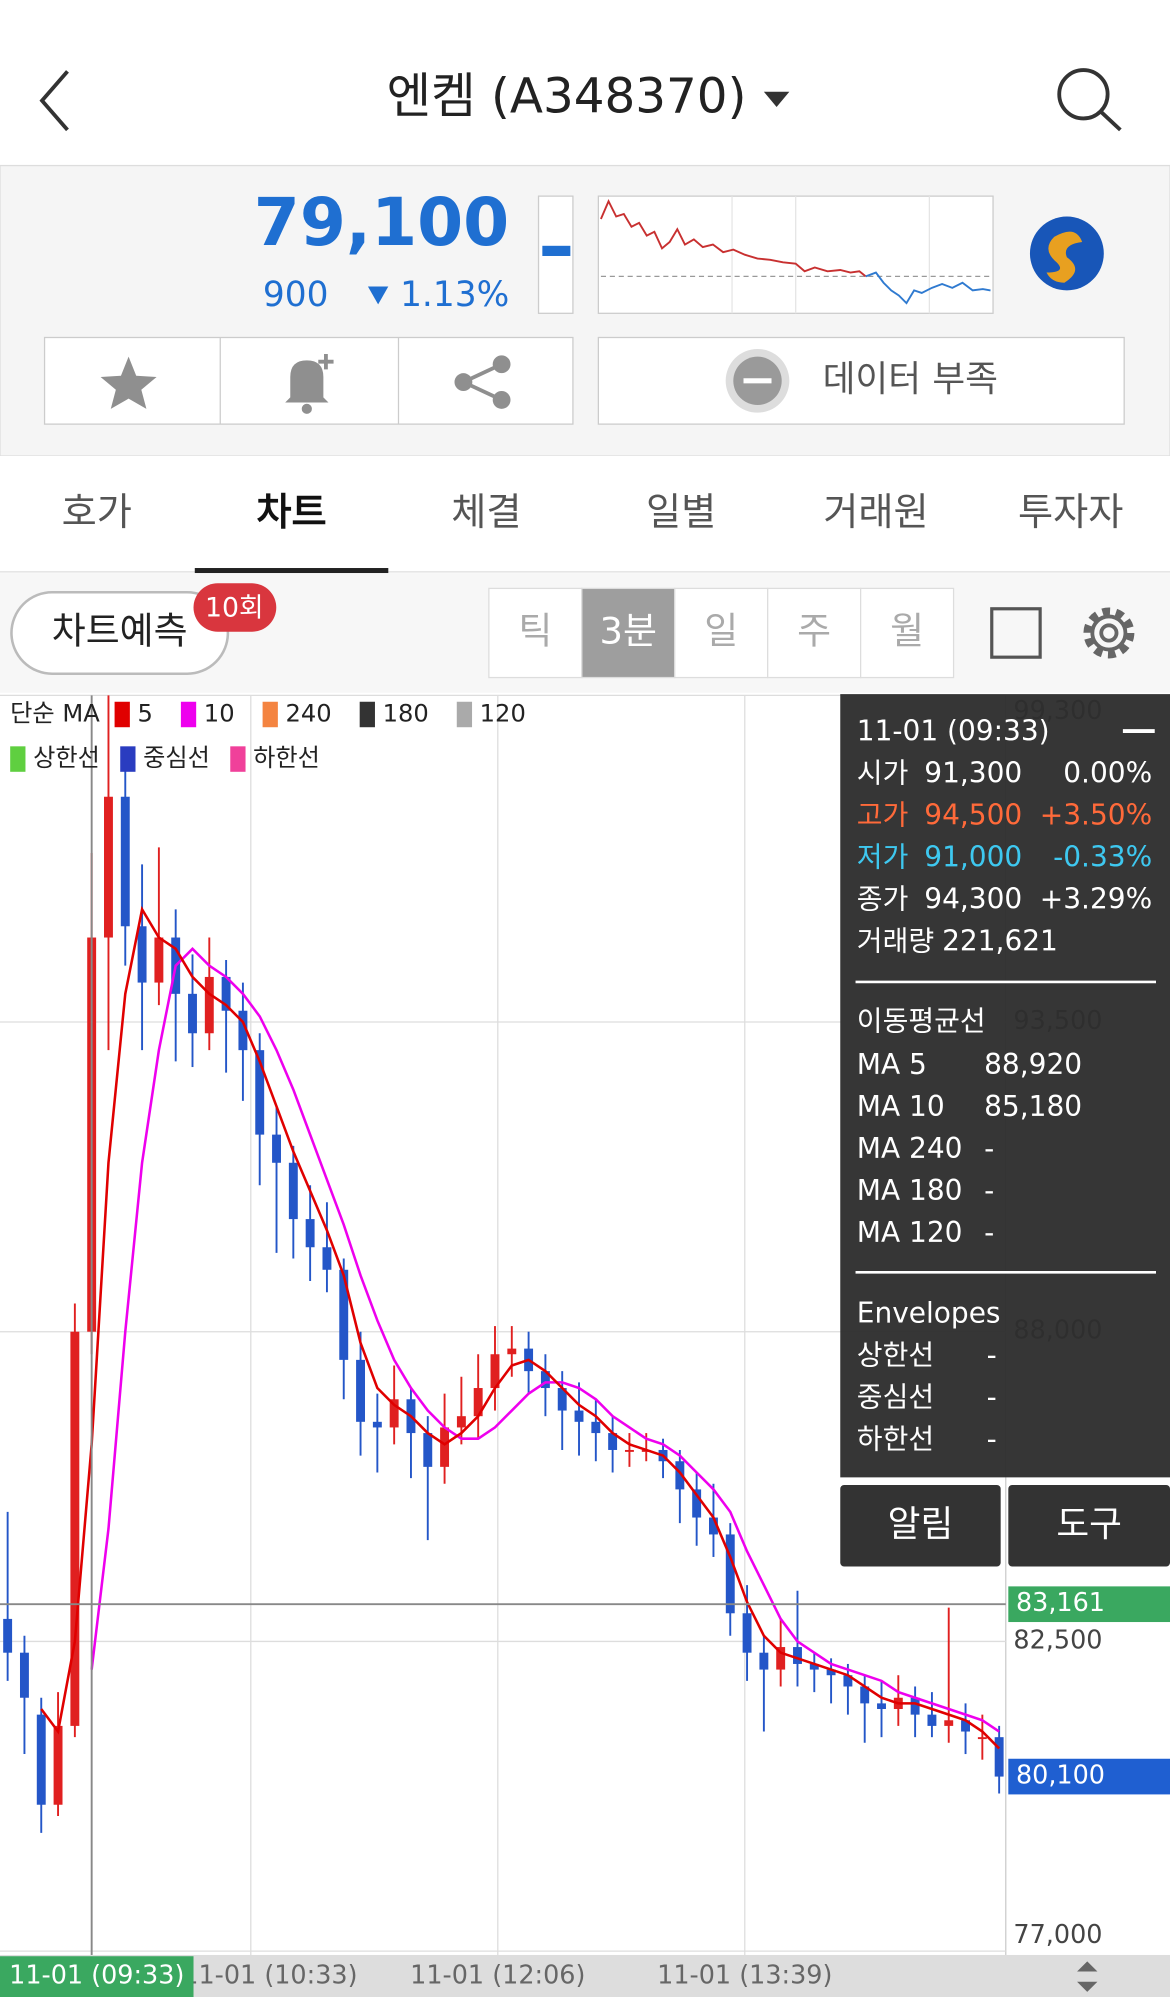  I want to click on down-arrow, so click(378, 295).